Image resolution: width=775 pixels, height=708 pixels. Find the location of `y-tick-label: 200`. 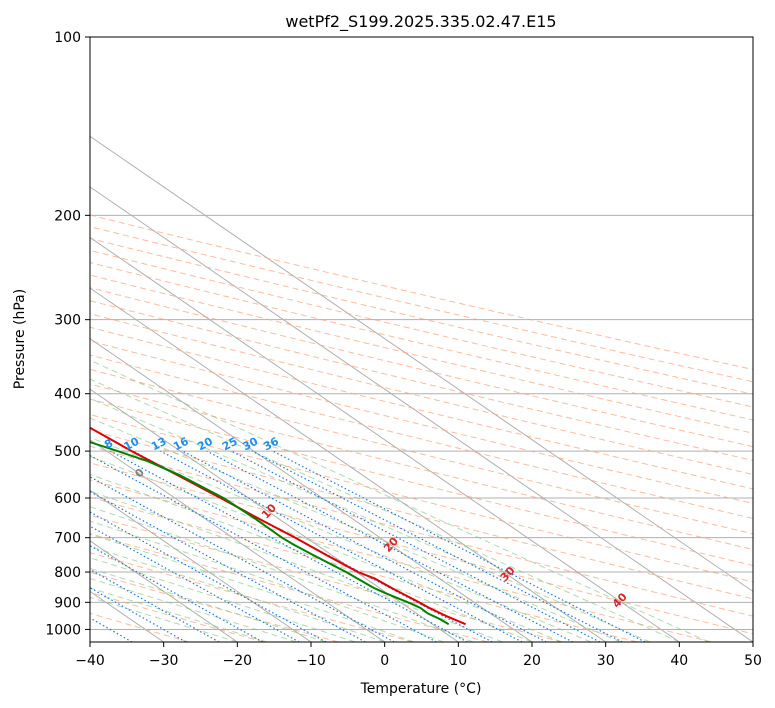

y-tick-label: 200 is located at coordinates (67, 216).